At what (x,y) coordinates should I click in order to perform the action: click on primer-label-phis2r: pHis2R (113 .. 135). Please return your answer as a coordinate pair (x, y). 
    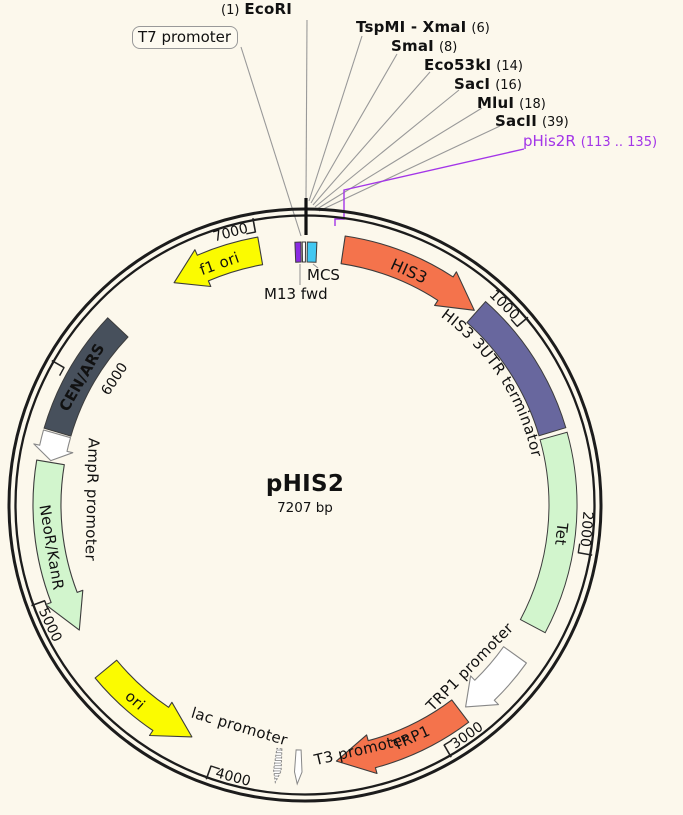
    Looking at the image, I should click on (590, 142).